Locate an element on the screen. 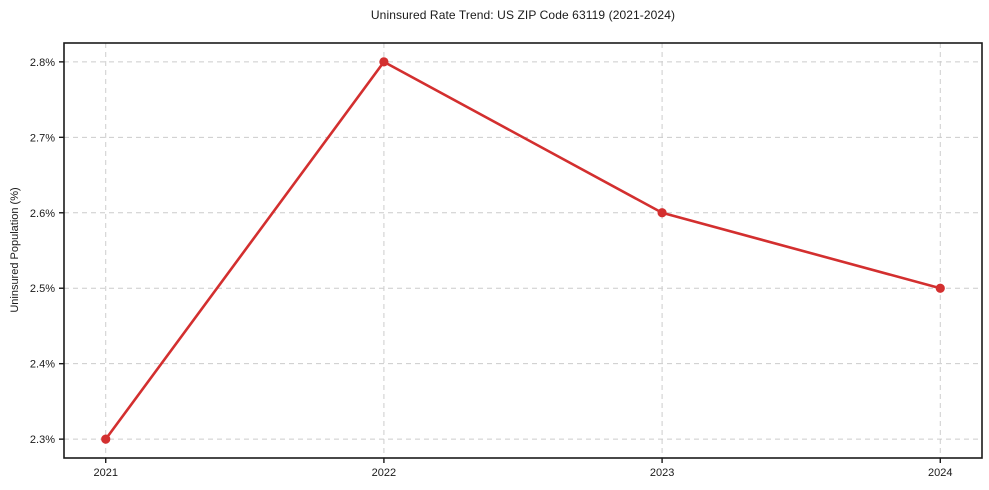  y-tick-label: 2.7% is located at coordinates (42, 138).